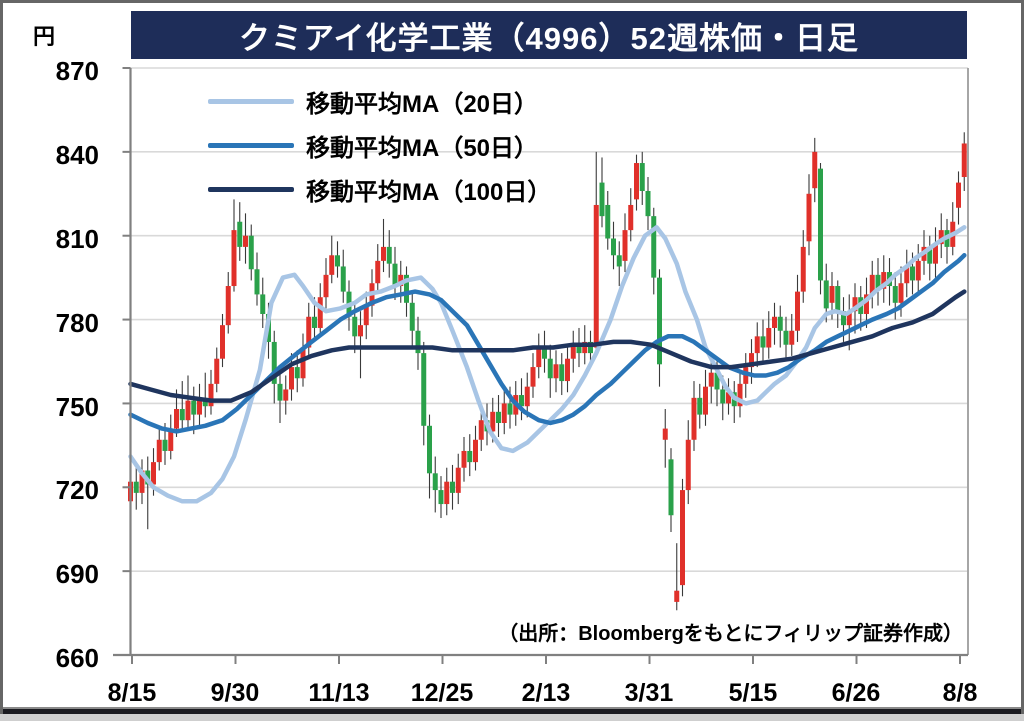 This screenshot has width=1024, height=721. Describe the element at coordinates (132, 693) in the screenshot. I see `x-axis-tick-label: 8/15` at that location.